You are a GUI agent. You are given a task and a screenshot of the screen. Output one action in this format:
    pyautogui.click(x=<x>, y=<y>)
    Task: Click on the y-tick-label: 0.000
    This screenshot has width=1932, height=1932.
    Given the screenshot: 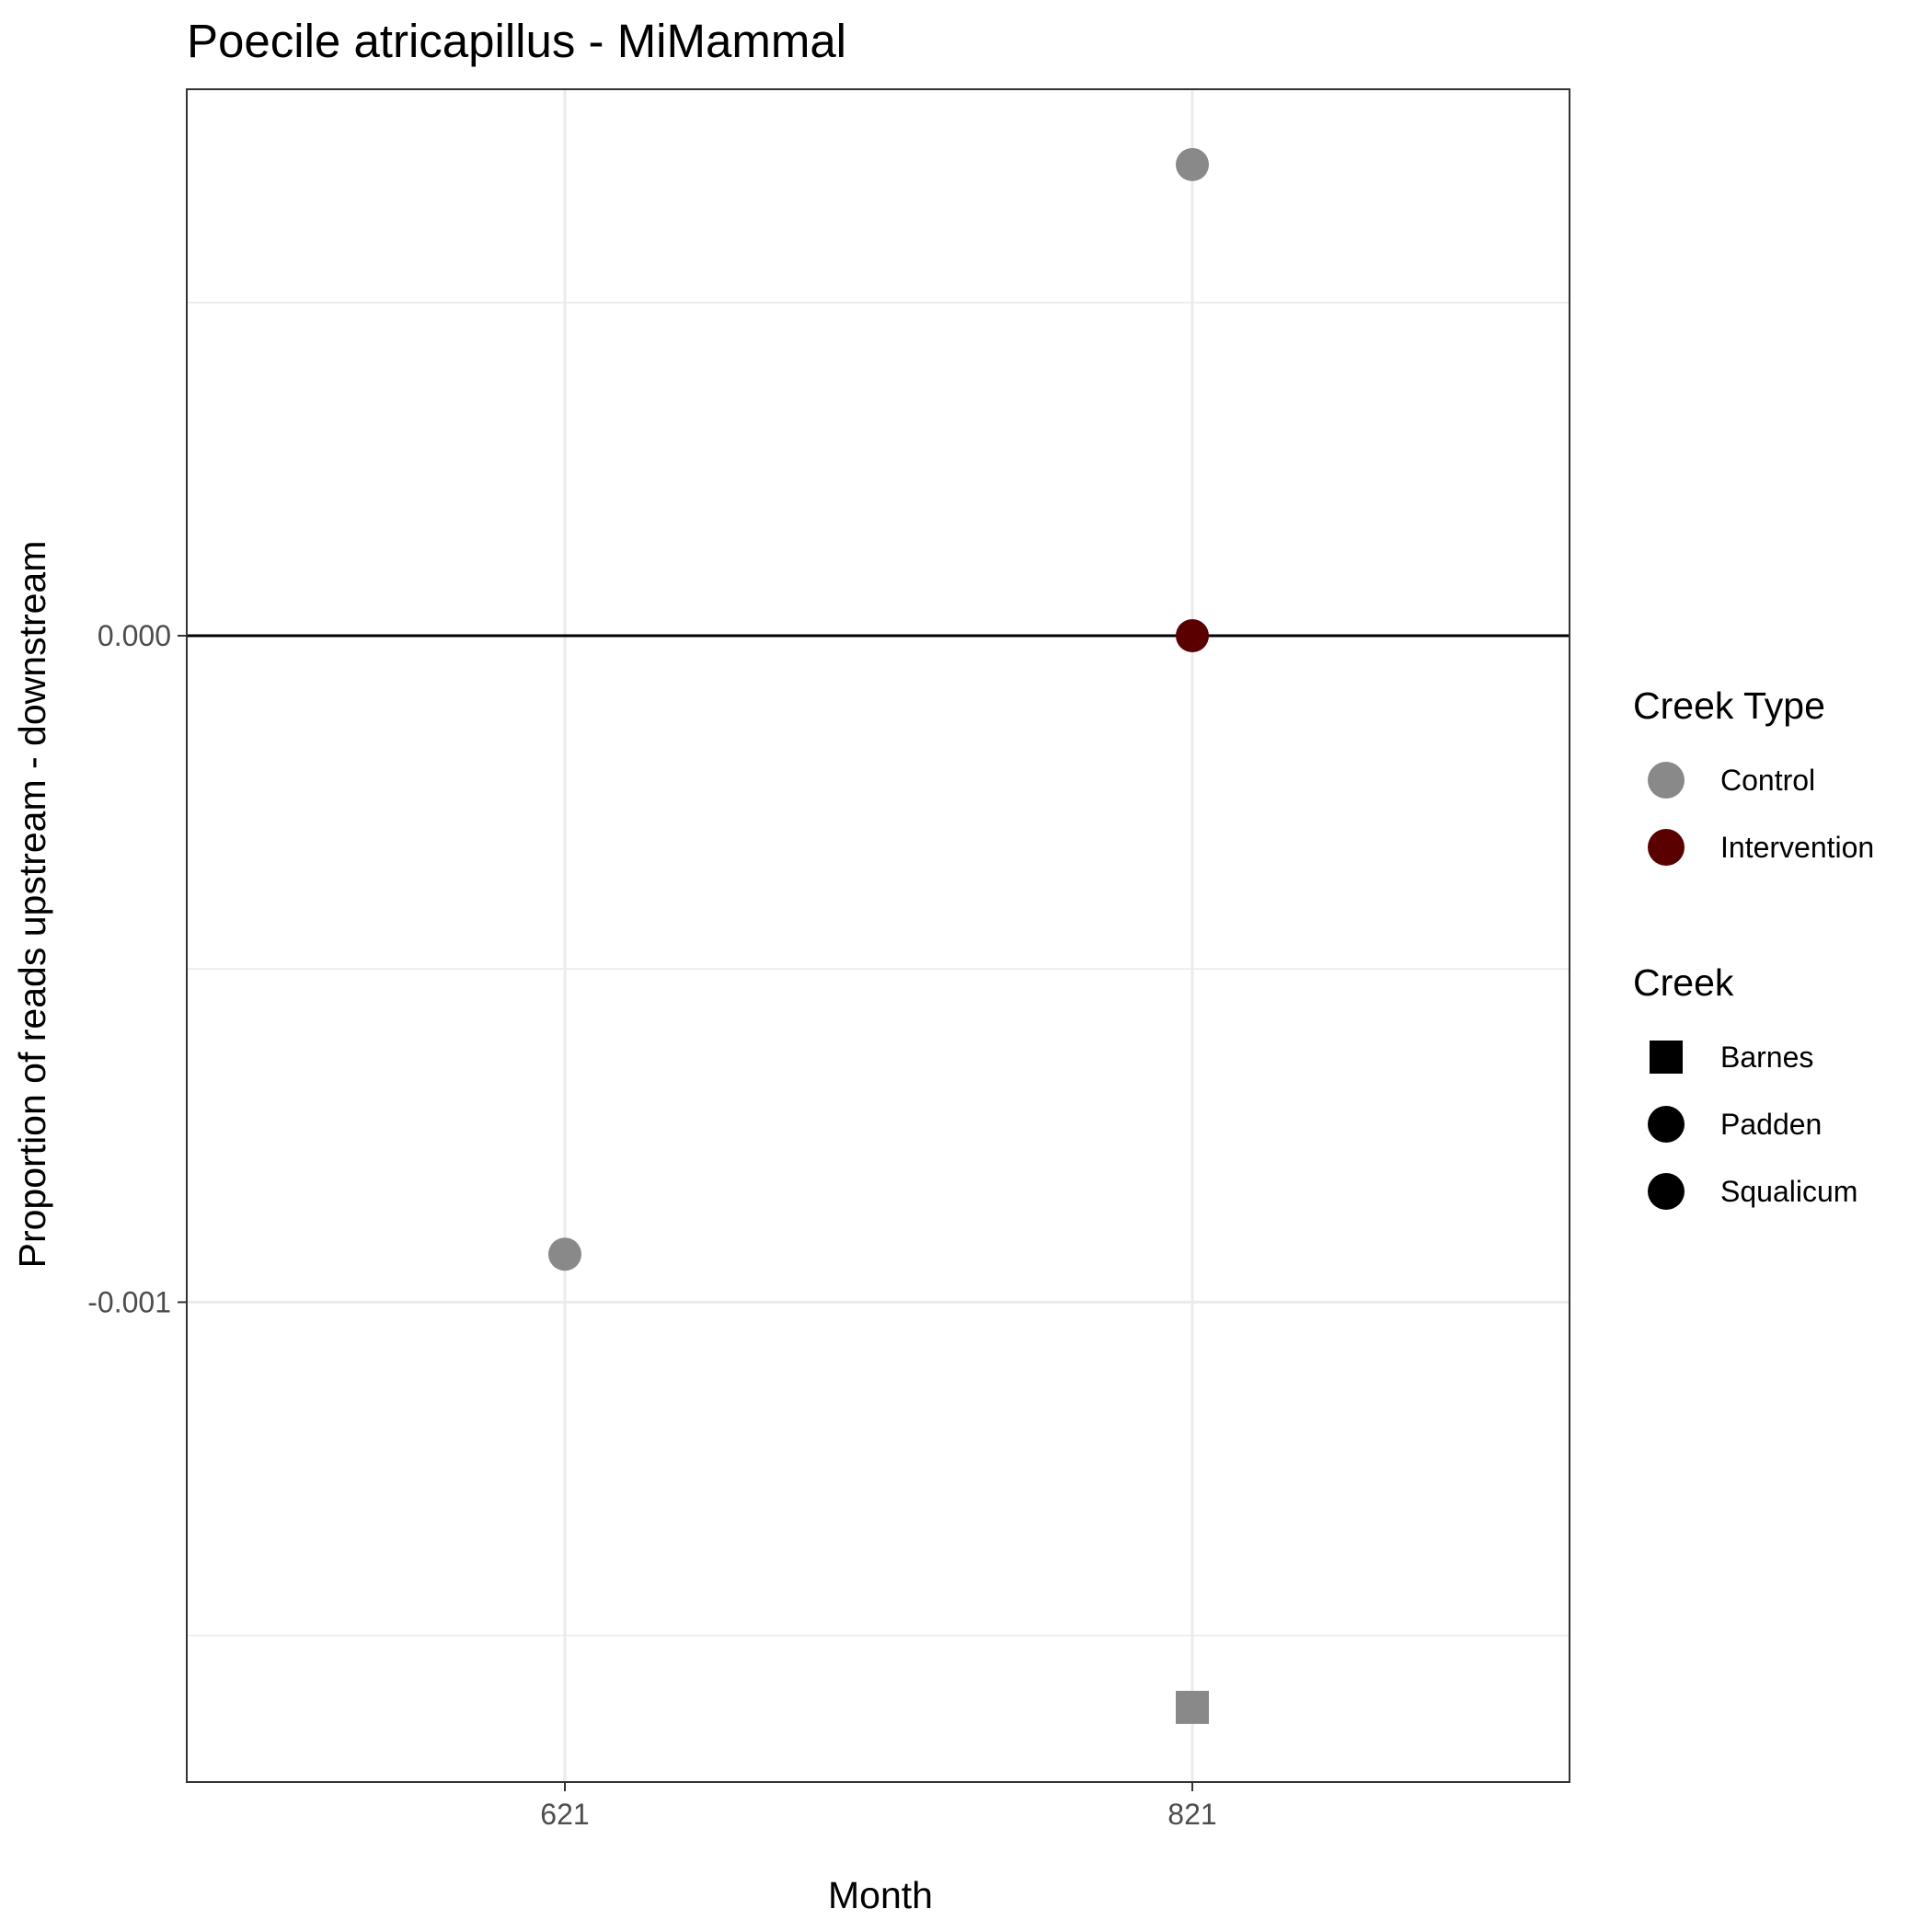 What is the action you would take?
    pyautogui.click(x=134, y=635)
    